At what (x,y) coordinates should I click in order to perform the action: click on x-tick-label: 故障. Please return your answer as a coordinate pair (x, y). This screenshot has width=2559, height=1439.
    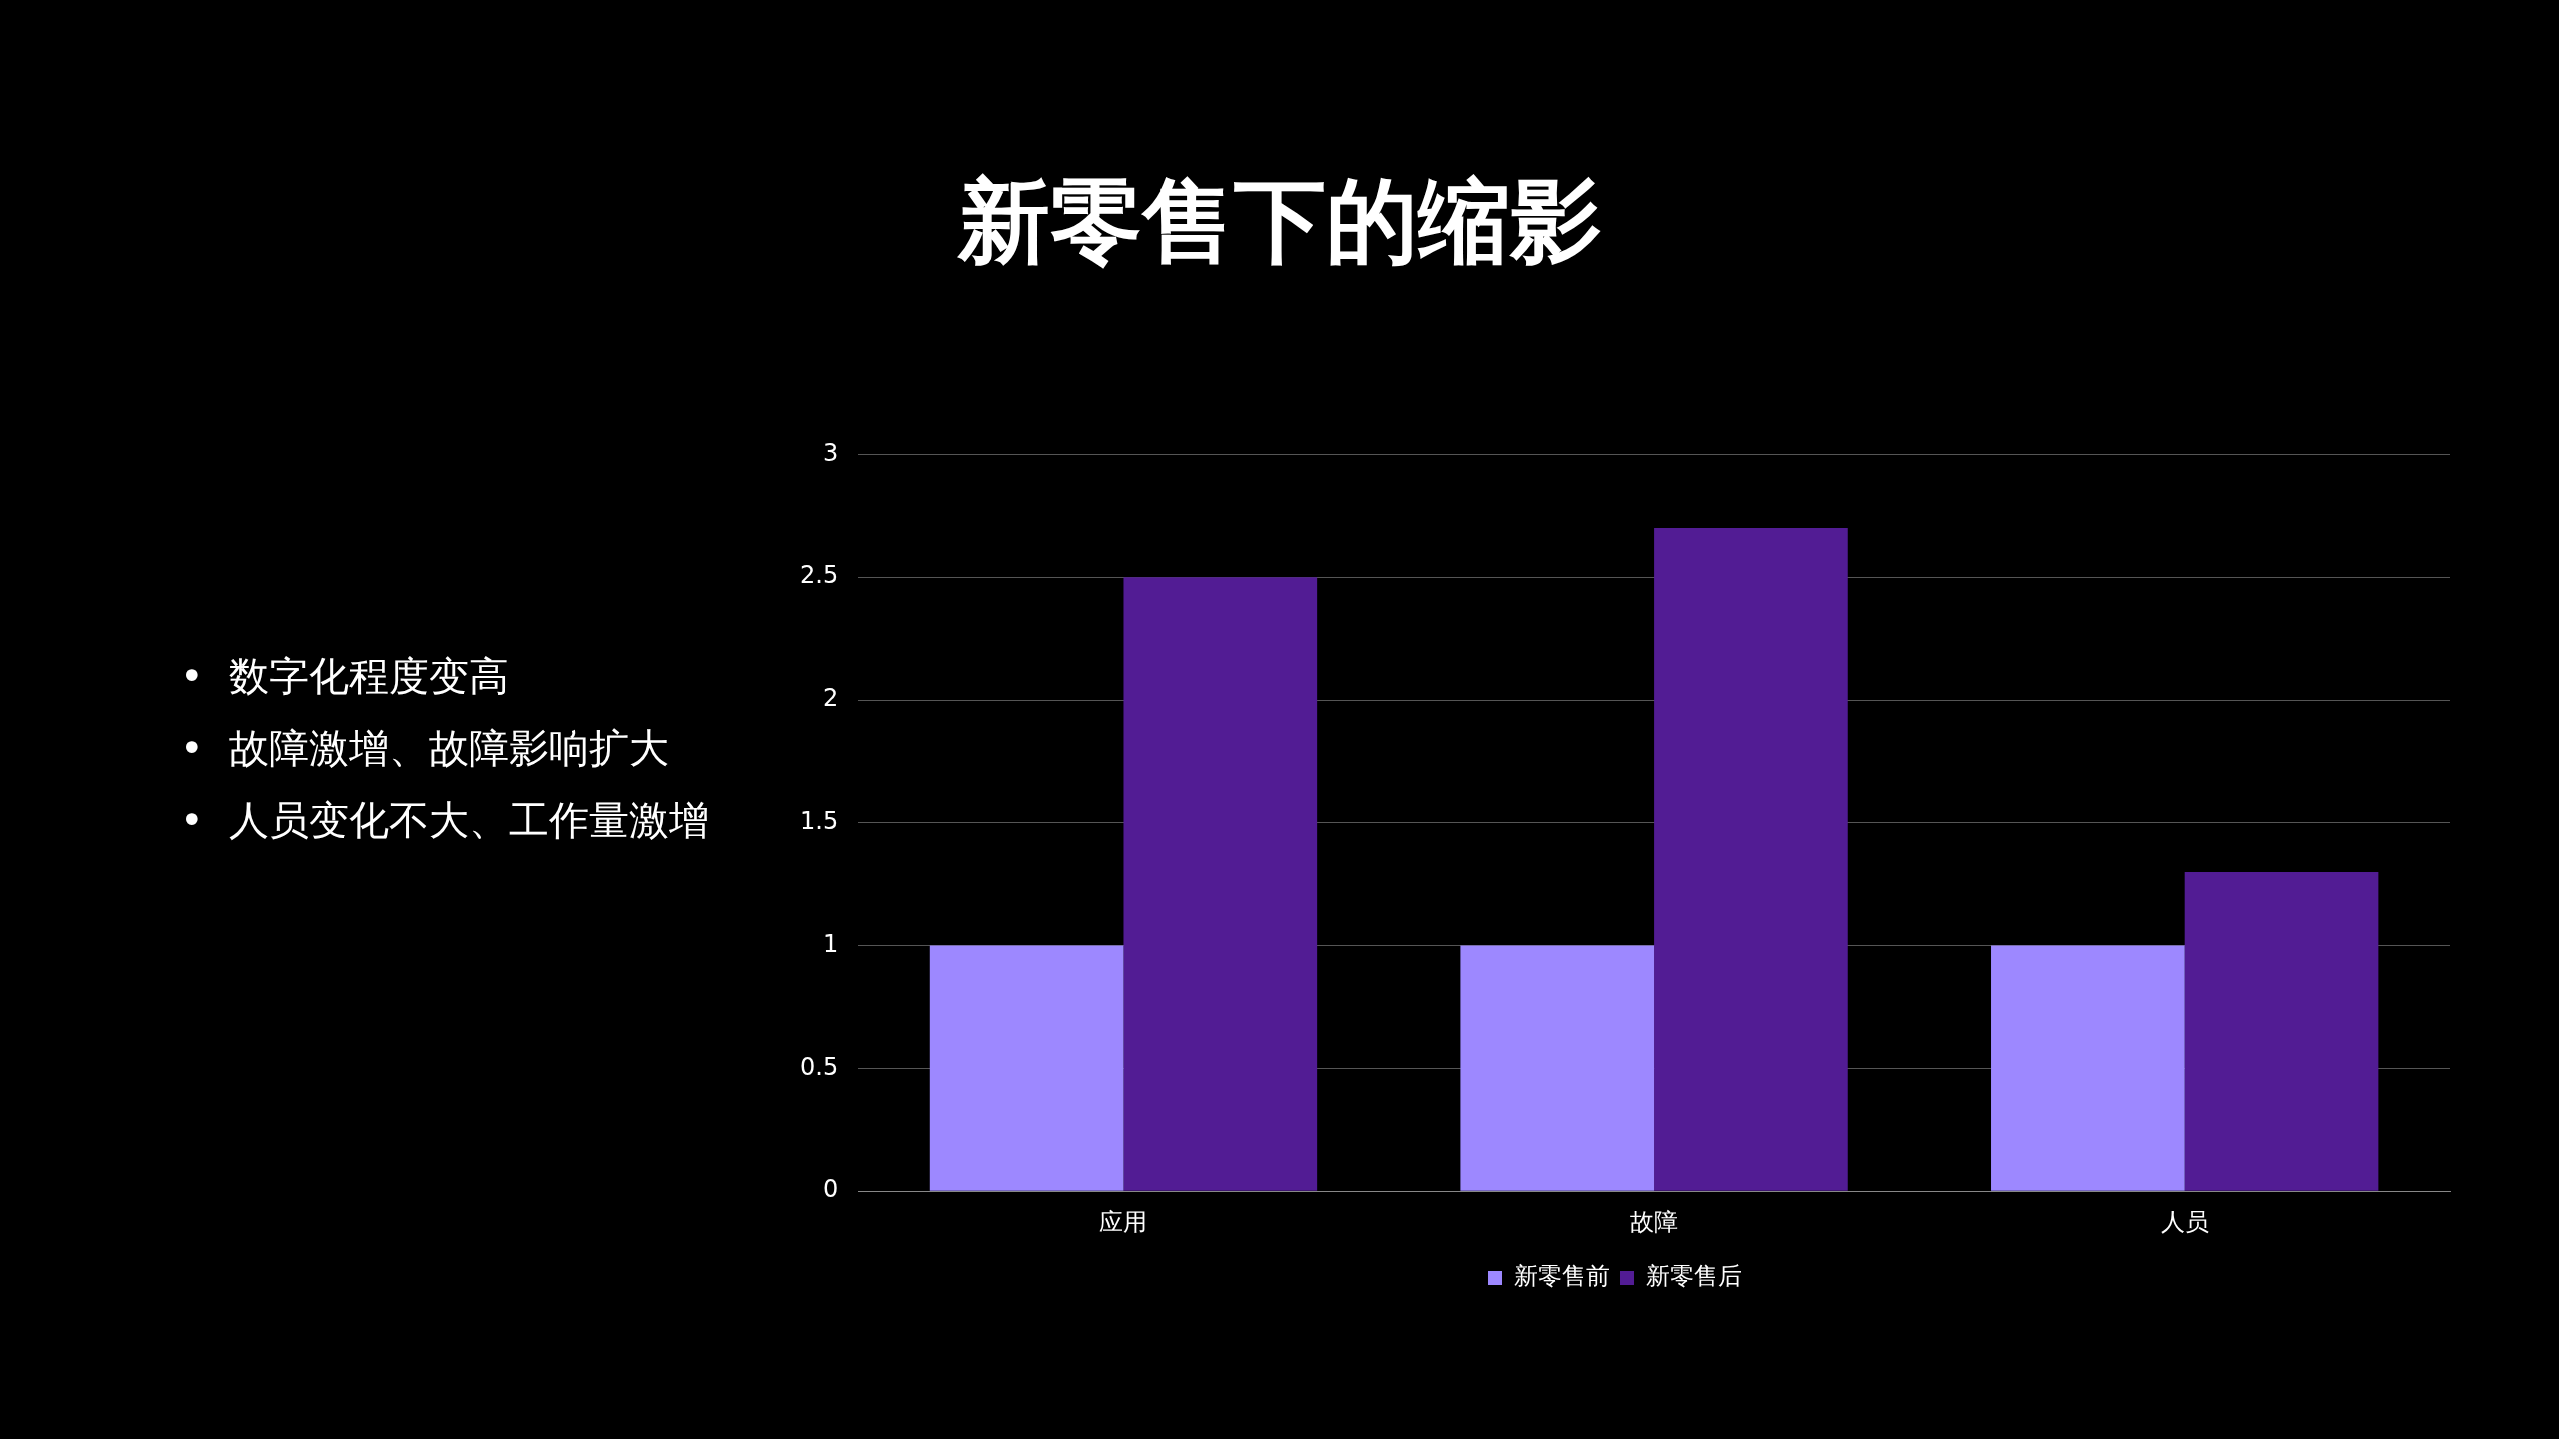
    Looking at the image, I should click on (1654, 1221).